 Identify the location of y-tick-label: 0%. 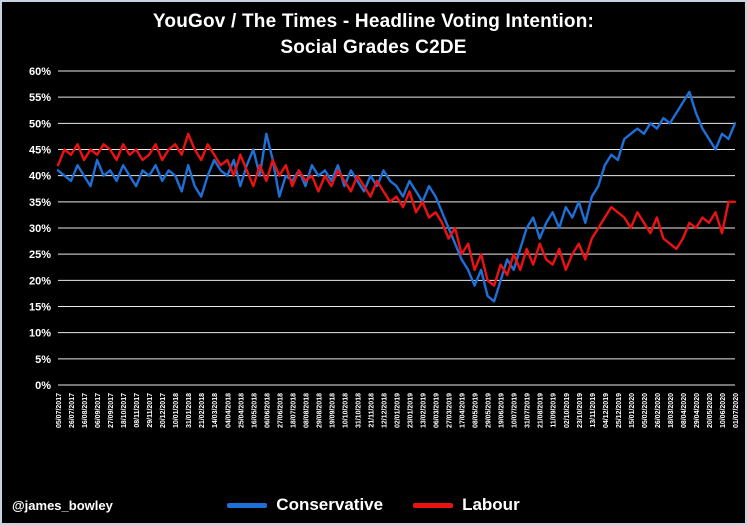
(43, 386).